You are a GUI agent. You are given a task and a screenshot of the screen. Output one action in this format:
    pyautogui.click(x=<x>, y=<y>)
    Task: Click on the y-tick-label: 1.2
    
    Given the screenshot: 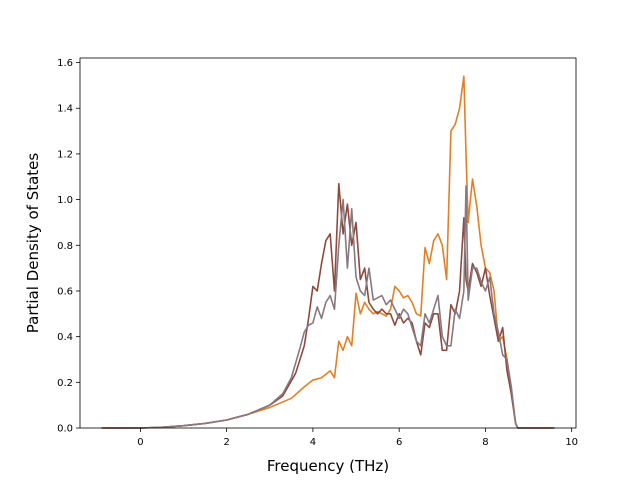 What is the action you would take?
    pyautogui.click(x=65, y=154)
    